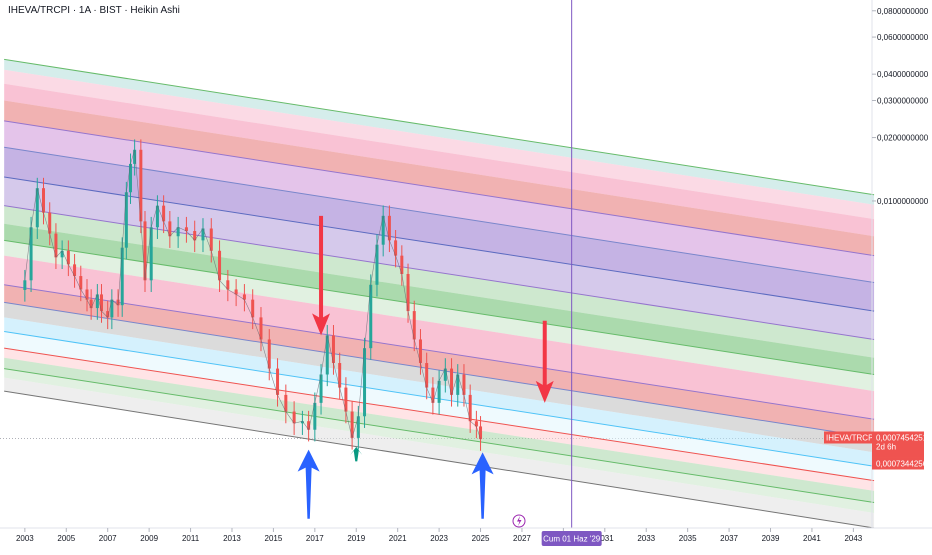 The width and height of the screenshot is (932, 555). Describe the element at coordinates (853, 538) in the screenshot. I see `x-tick-label: 2043` at that location.